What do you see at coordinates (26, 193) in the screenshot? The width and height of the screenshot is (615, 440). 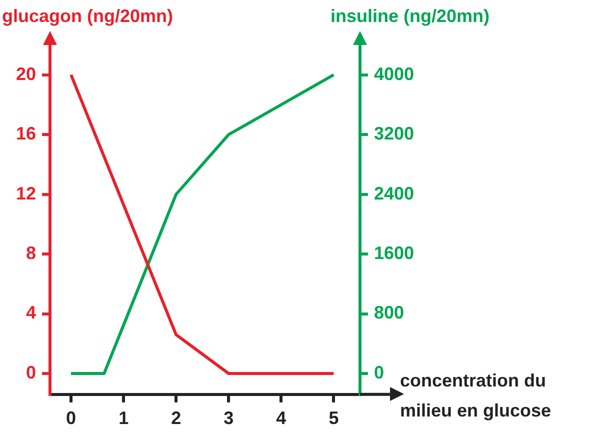 I see `y-tick-label: 12` at bounding box center [26, 193].